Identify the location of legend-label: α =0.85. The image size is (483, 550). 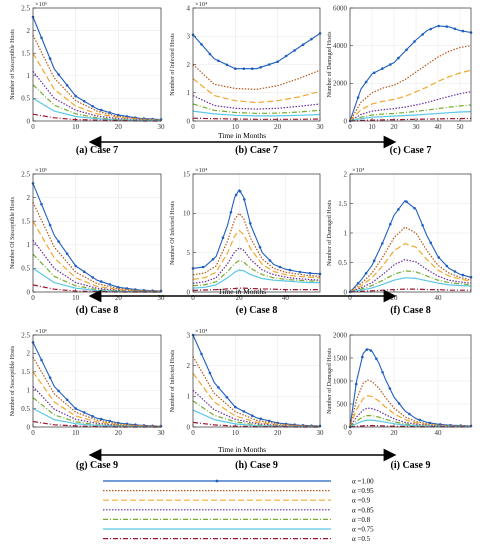
(363, 510).